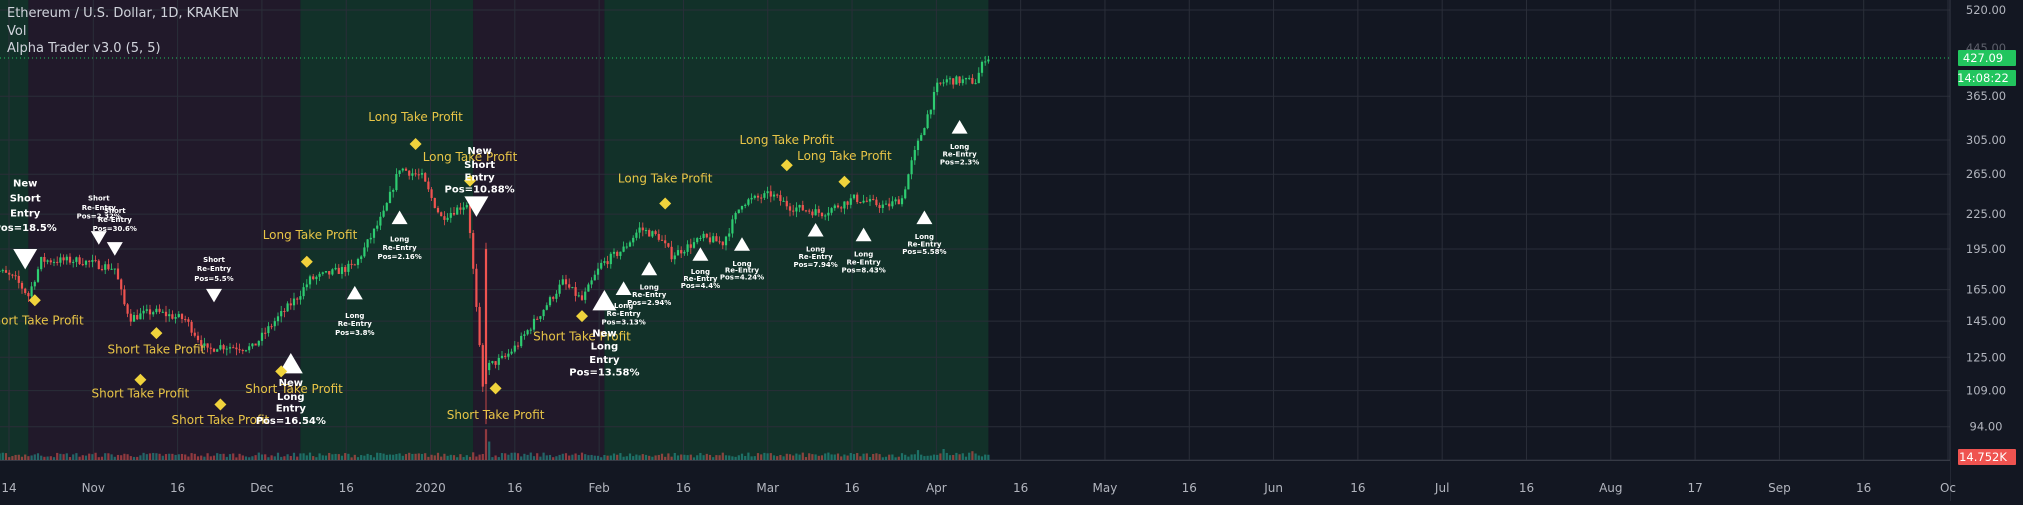 The width and height of the screenshot is (2023, 505). What do you see at coordinates (164, 230) in the screenshot?
I see `zone-short` at bounding box center [164, 230].